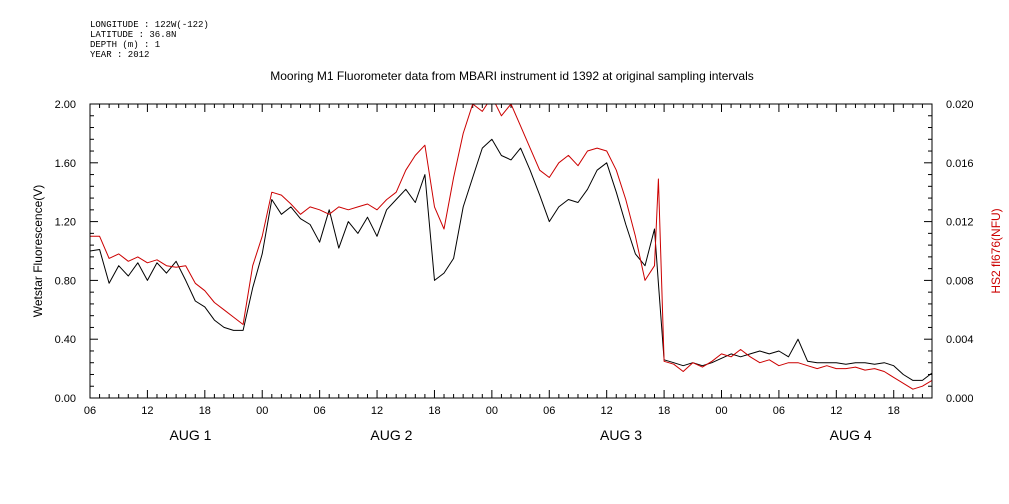 This screenshot has width=1009, height=504. What do you see at coordinates (960, 399) in the screenshot?
I see `y-tick-label-right: 0.000` at bounding box center [960, 399].